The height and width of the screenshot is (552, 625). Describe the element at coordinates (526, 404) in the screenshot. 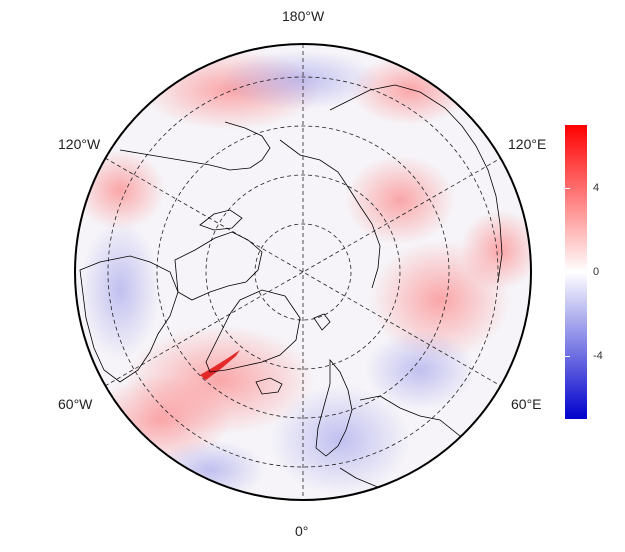

I see `label-lower-right: 60°E` at that location.